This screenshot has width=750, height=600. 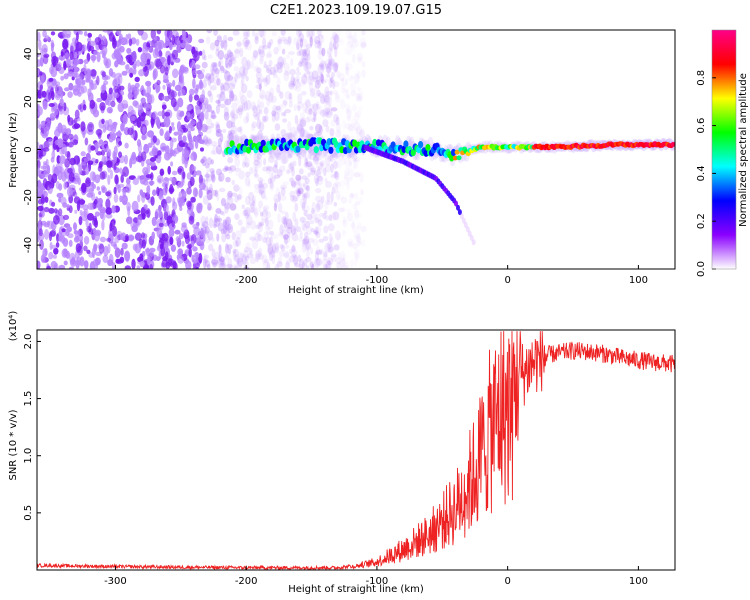 I want to click on x-tick-label: 100, so click(x=638, y=581).